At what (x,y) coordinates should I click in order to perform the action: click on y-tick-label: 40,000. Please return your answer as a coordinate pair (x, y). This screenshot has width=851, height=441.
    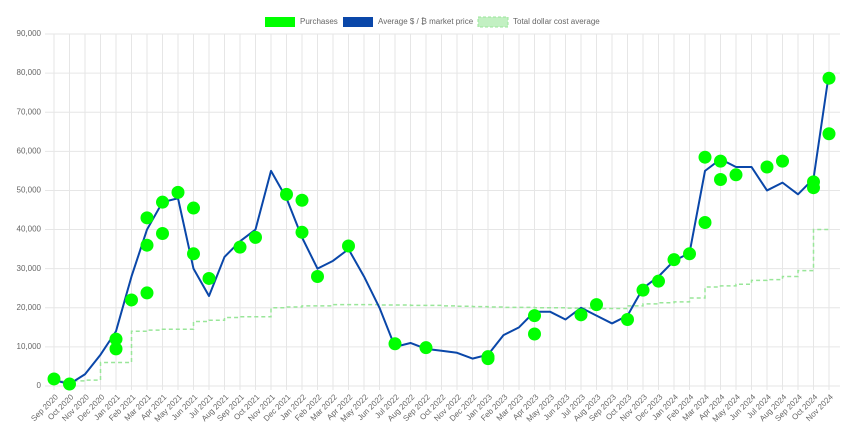
    Looking at the image, I should click on (29, 229).